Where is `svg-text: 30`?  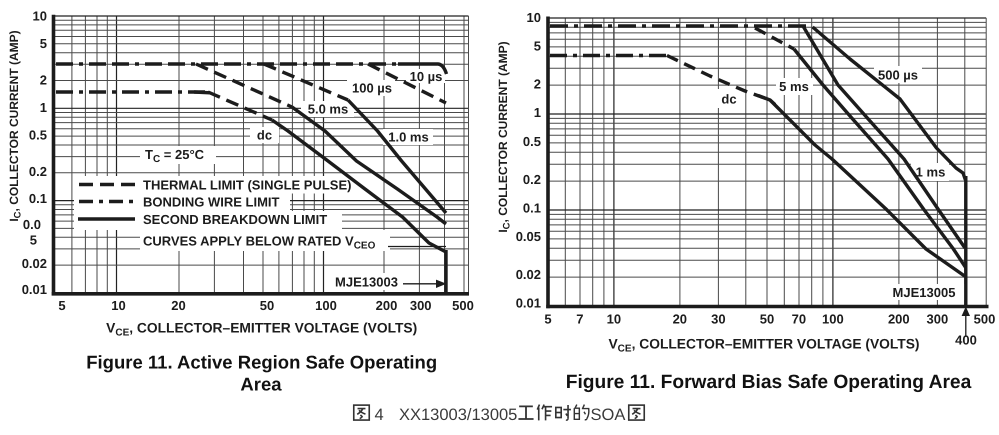
svg-text: 30 is located at coordinates (718, 319).